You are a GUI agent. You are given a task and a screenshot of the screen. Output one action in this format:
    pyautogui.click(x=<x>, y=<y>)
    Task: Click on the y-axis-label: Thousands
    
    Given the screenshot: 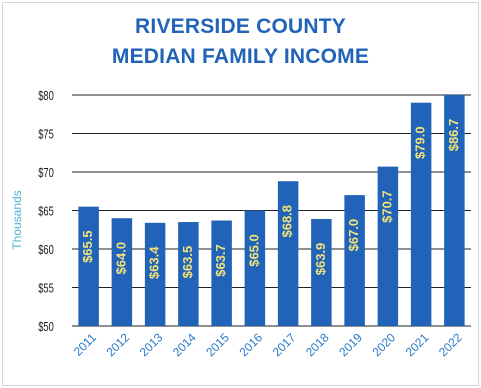 What is the action you would take?
    pyautogui.click(x=17, y=219)
    